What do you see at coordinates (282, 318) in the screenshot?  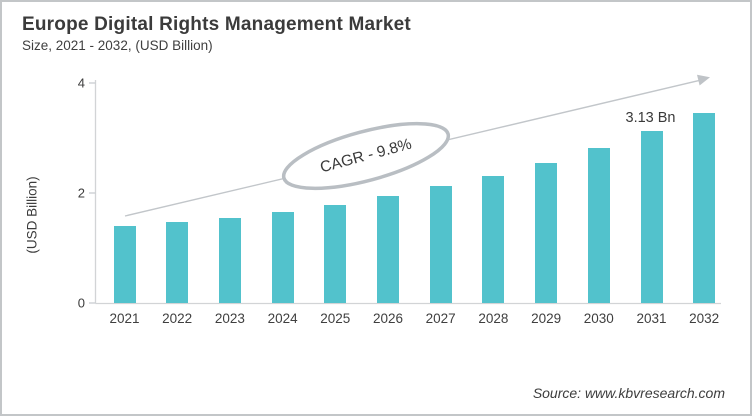 I see `x-tick-label-2024: 2024` at bounding box center [282, 318].